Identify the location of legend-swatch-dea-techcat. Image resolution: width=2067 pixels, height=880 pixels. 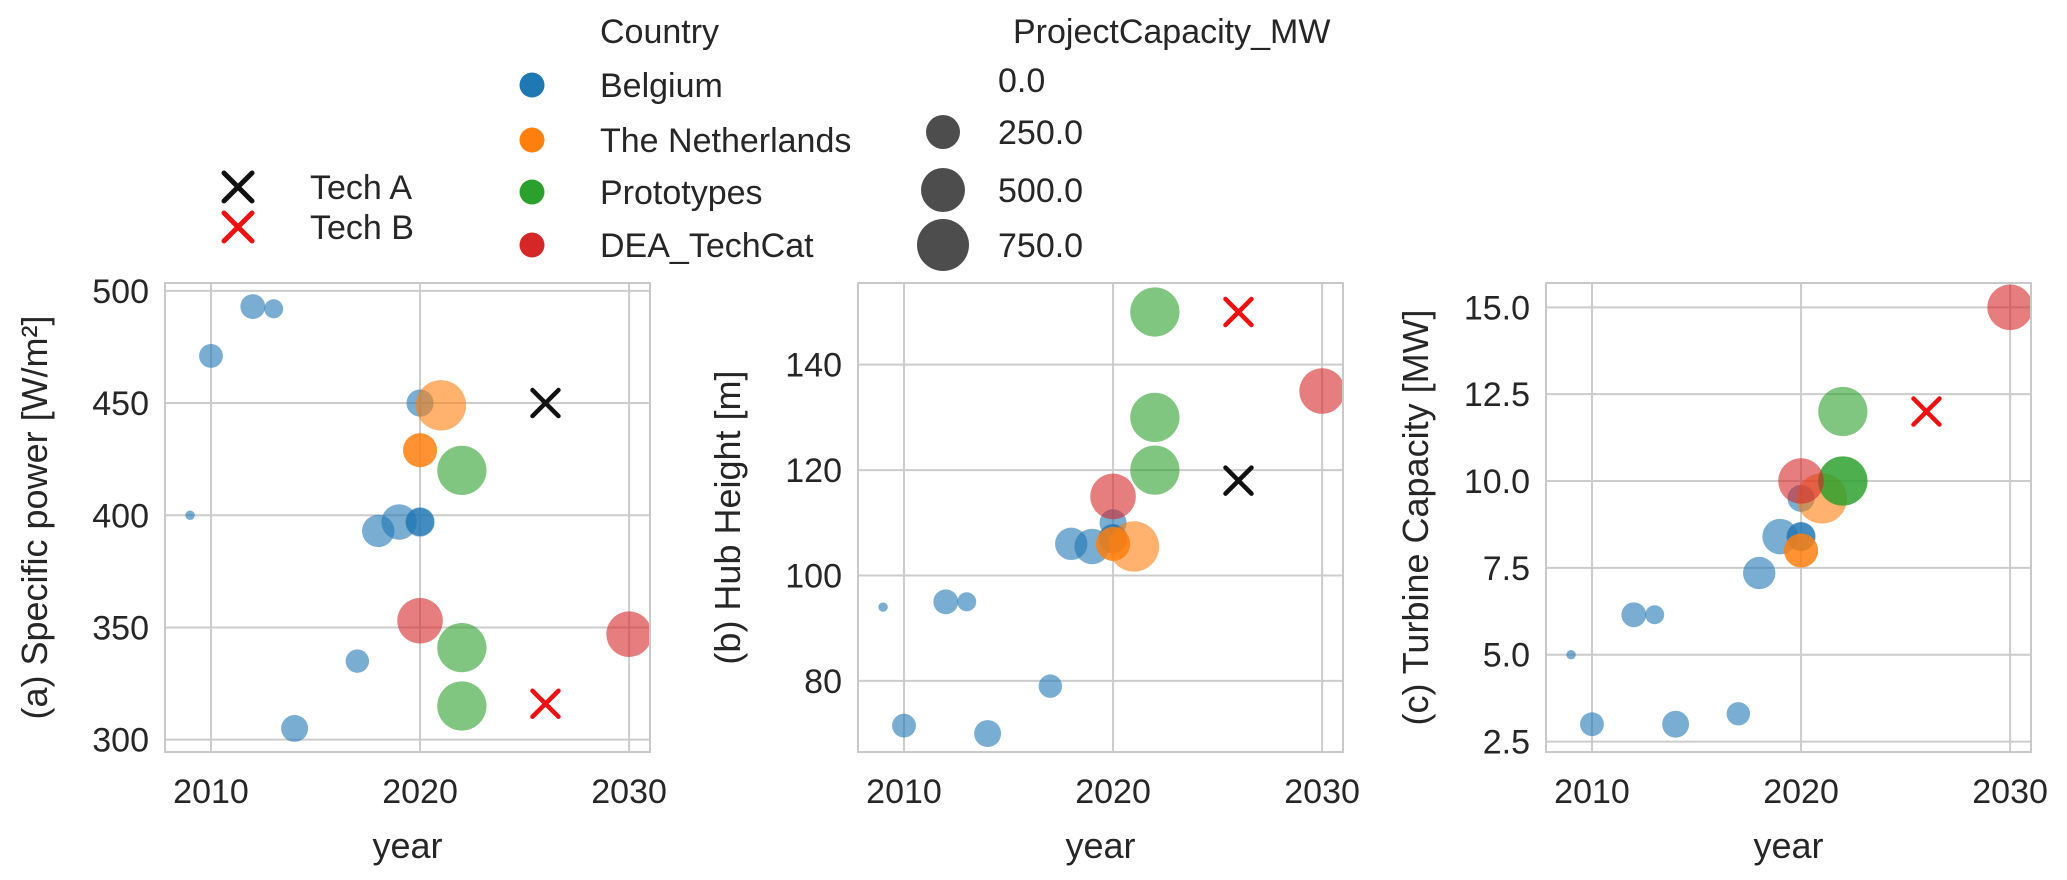
(532, 245).